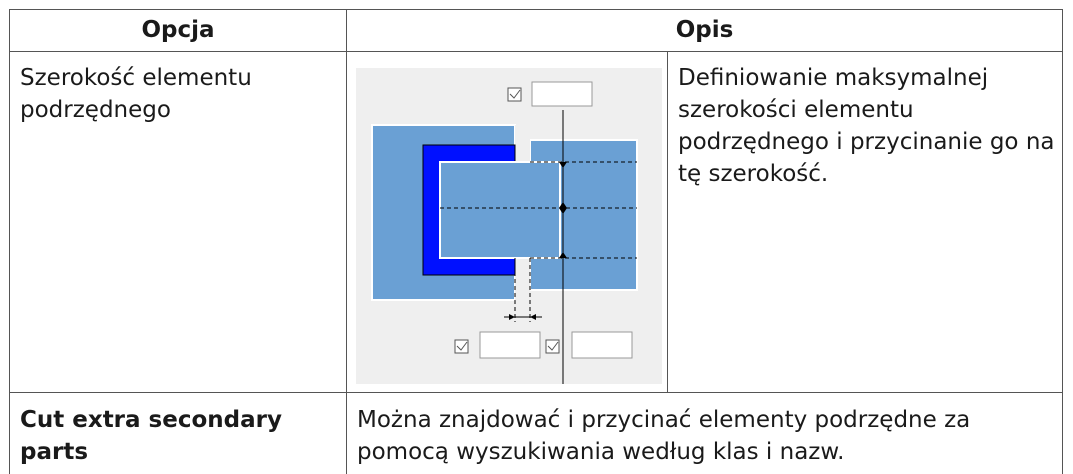  What do you see at coordinates (136, 94) in the screenshot?
I see `option-cell: Szerokość elementu podrzędnego` at bounding box center [136, 94].